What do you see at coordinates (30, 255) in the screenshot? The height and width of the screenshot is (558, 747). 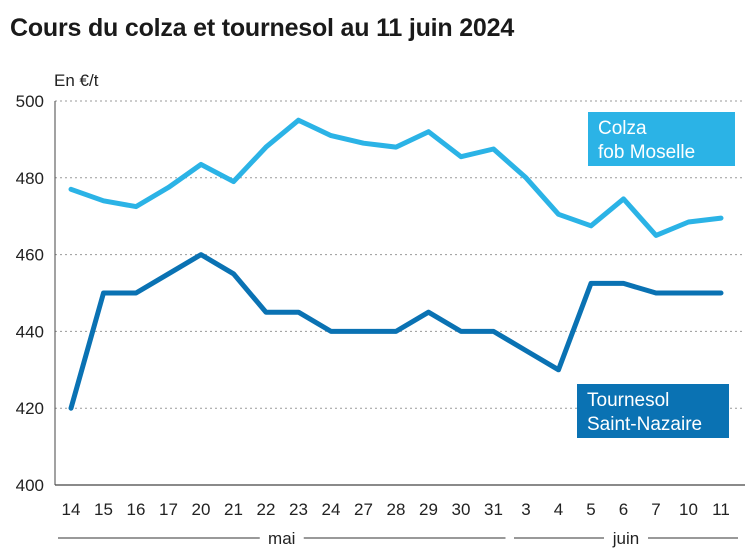 I see `y-tick-label: 460` at bounding box center [30, 255].